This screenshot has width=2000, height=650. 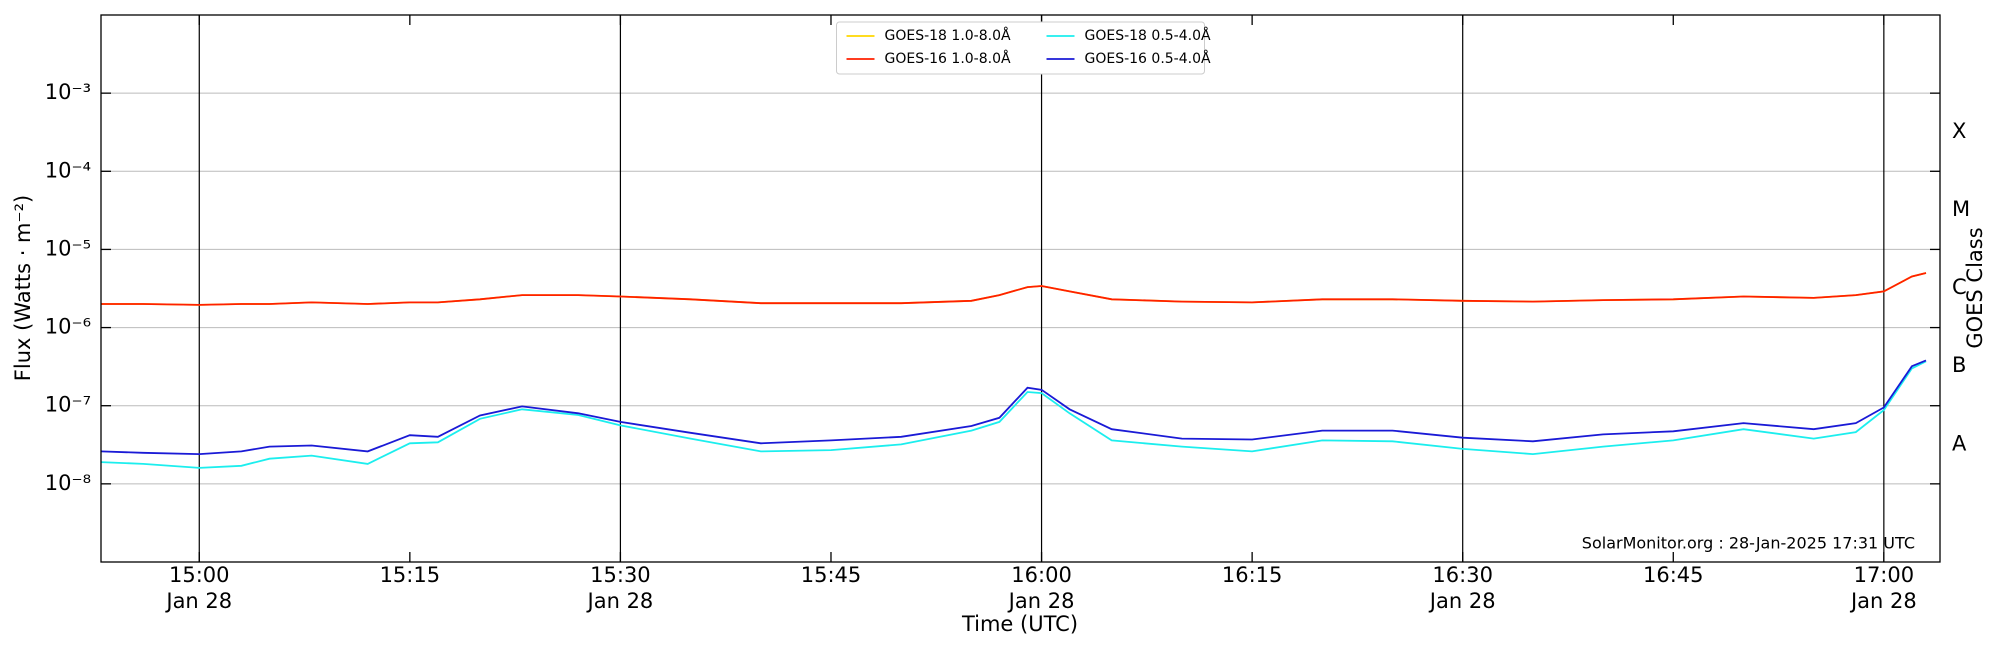 What do you see at coordinates (1019, 624) in the screenshot?
I see `x-axis-label: Time (UTC)` at bounding box center [1019, 624].